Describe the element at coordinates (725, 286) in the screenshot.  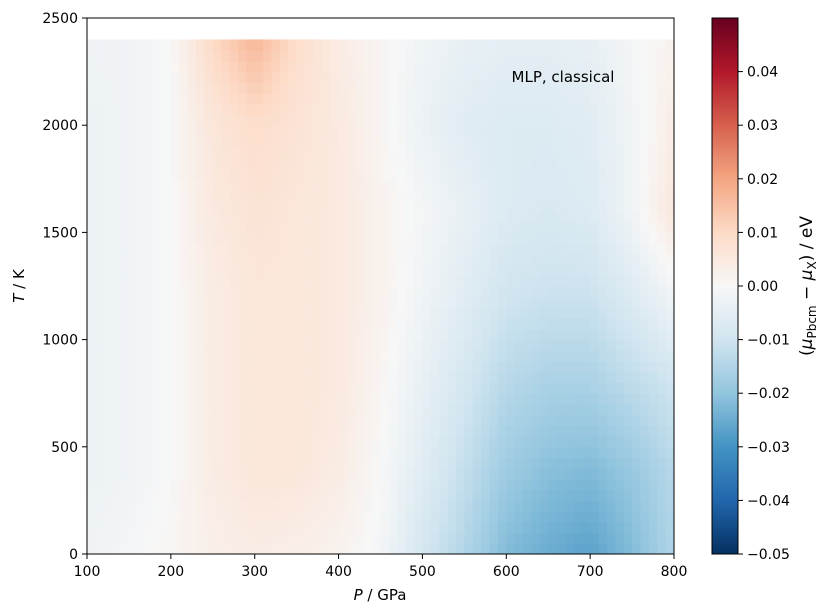
I see `colorbar` at that location.